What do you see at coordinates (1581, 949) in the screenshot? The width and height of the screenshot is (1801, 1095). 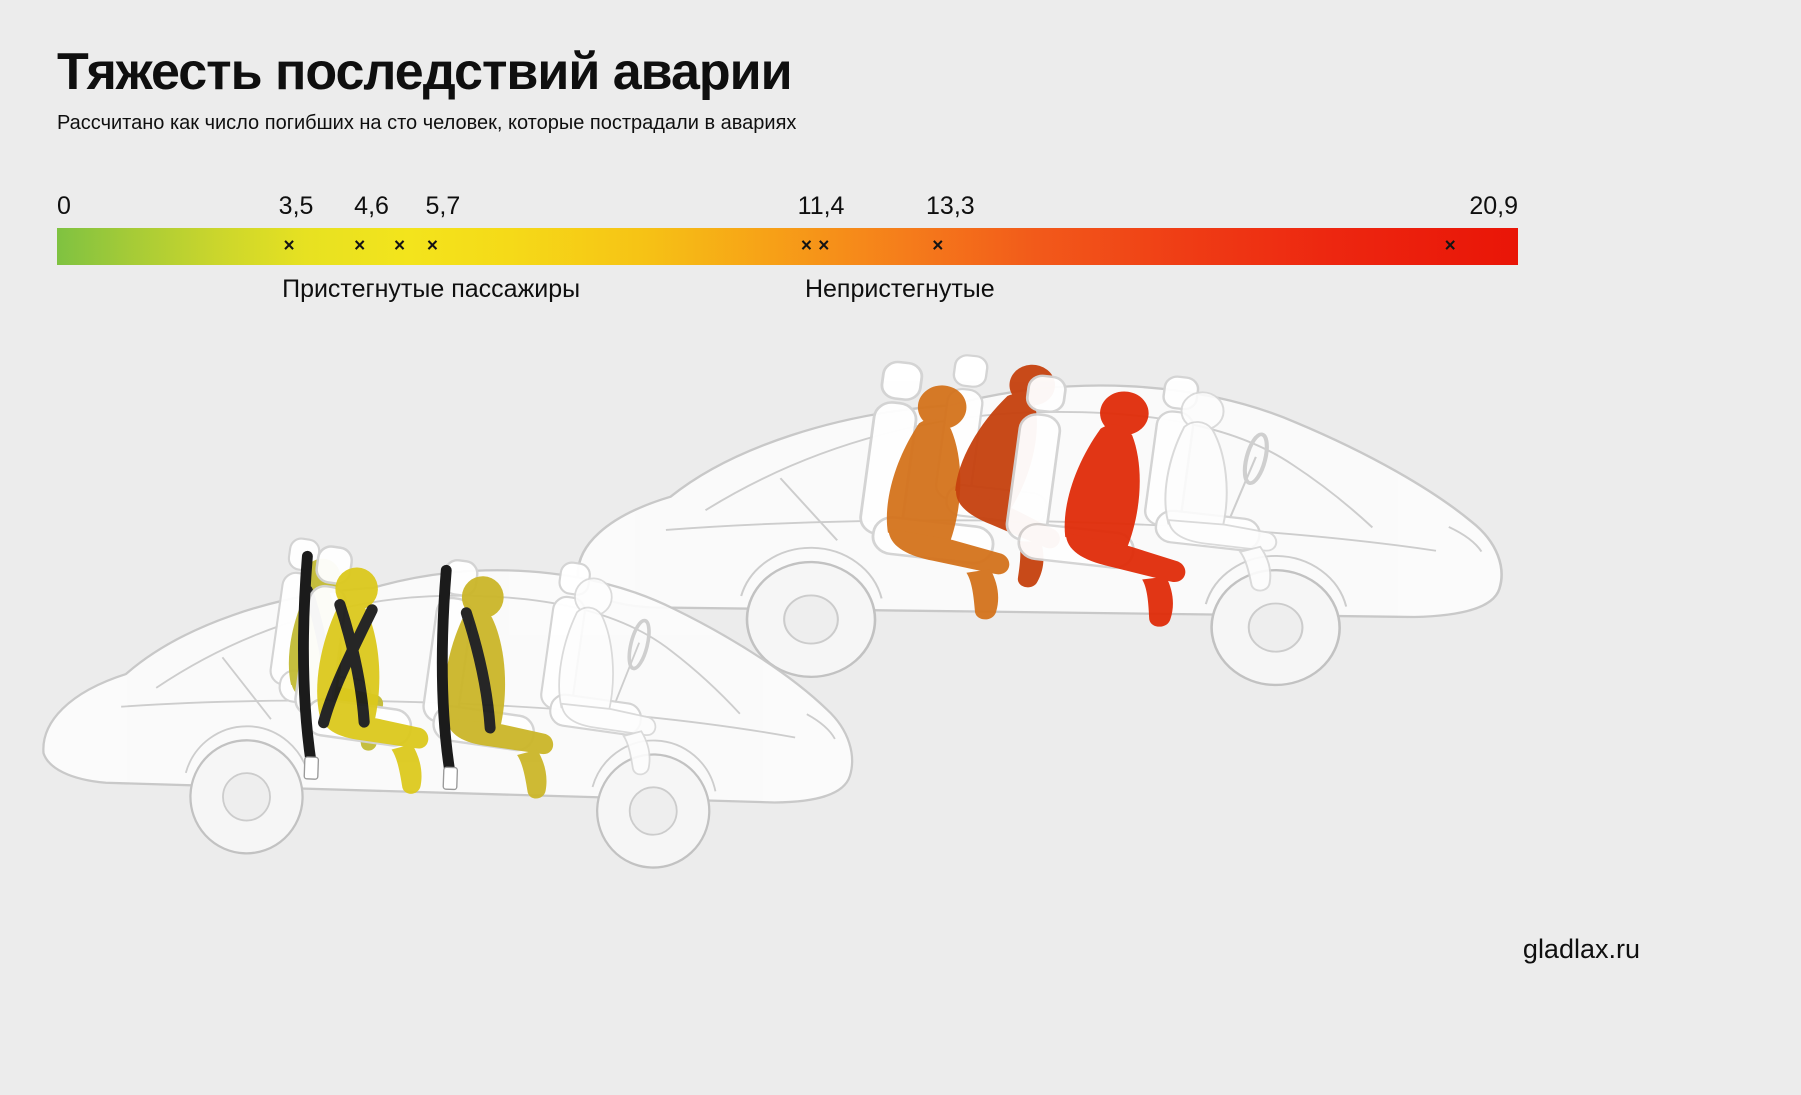 I see `site-credit: gladlax.ru` at bounding box center [1581, 949].